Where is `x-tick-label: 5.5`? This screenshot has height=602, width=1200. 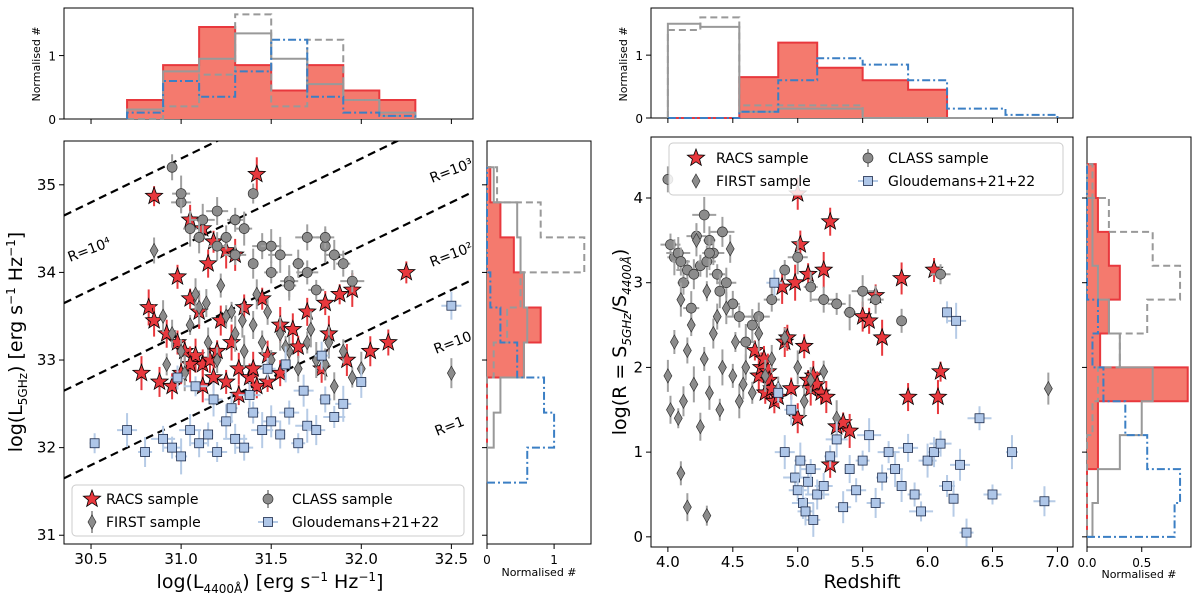
x-tick-label: 5.5 is located at coordinates (863, 562).